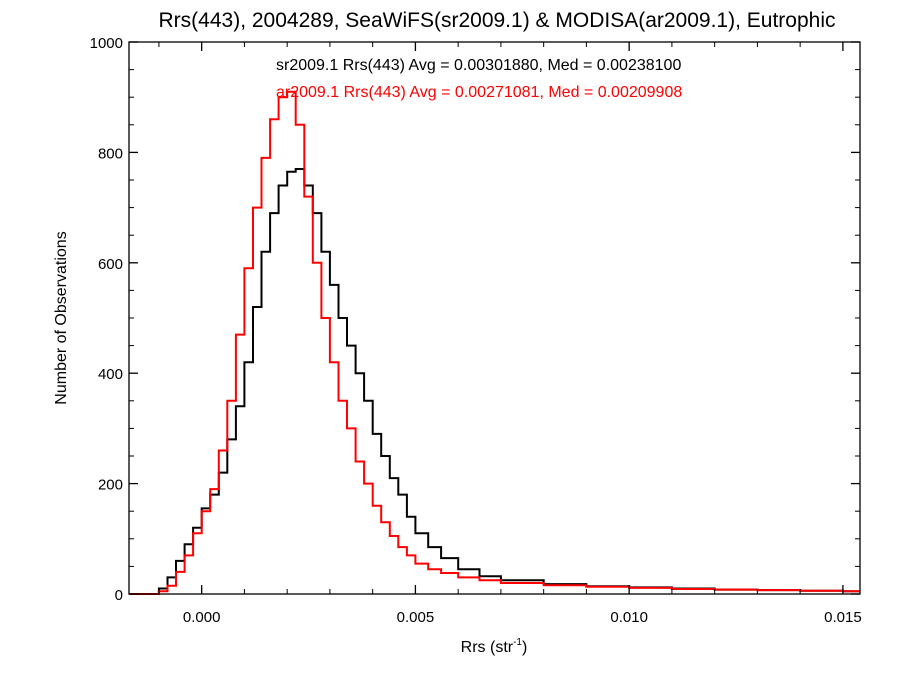 This screenshot has height=675, width=900. I want to click on x-axis-label-close: ), so click(524, 647).